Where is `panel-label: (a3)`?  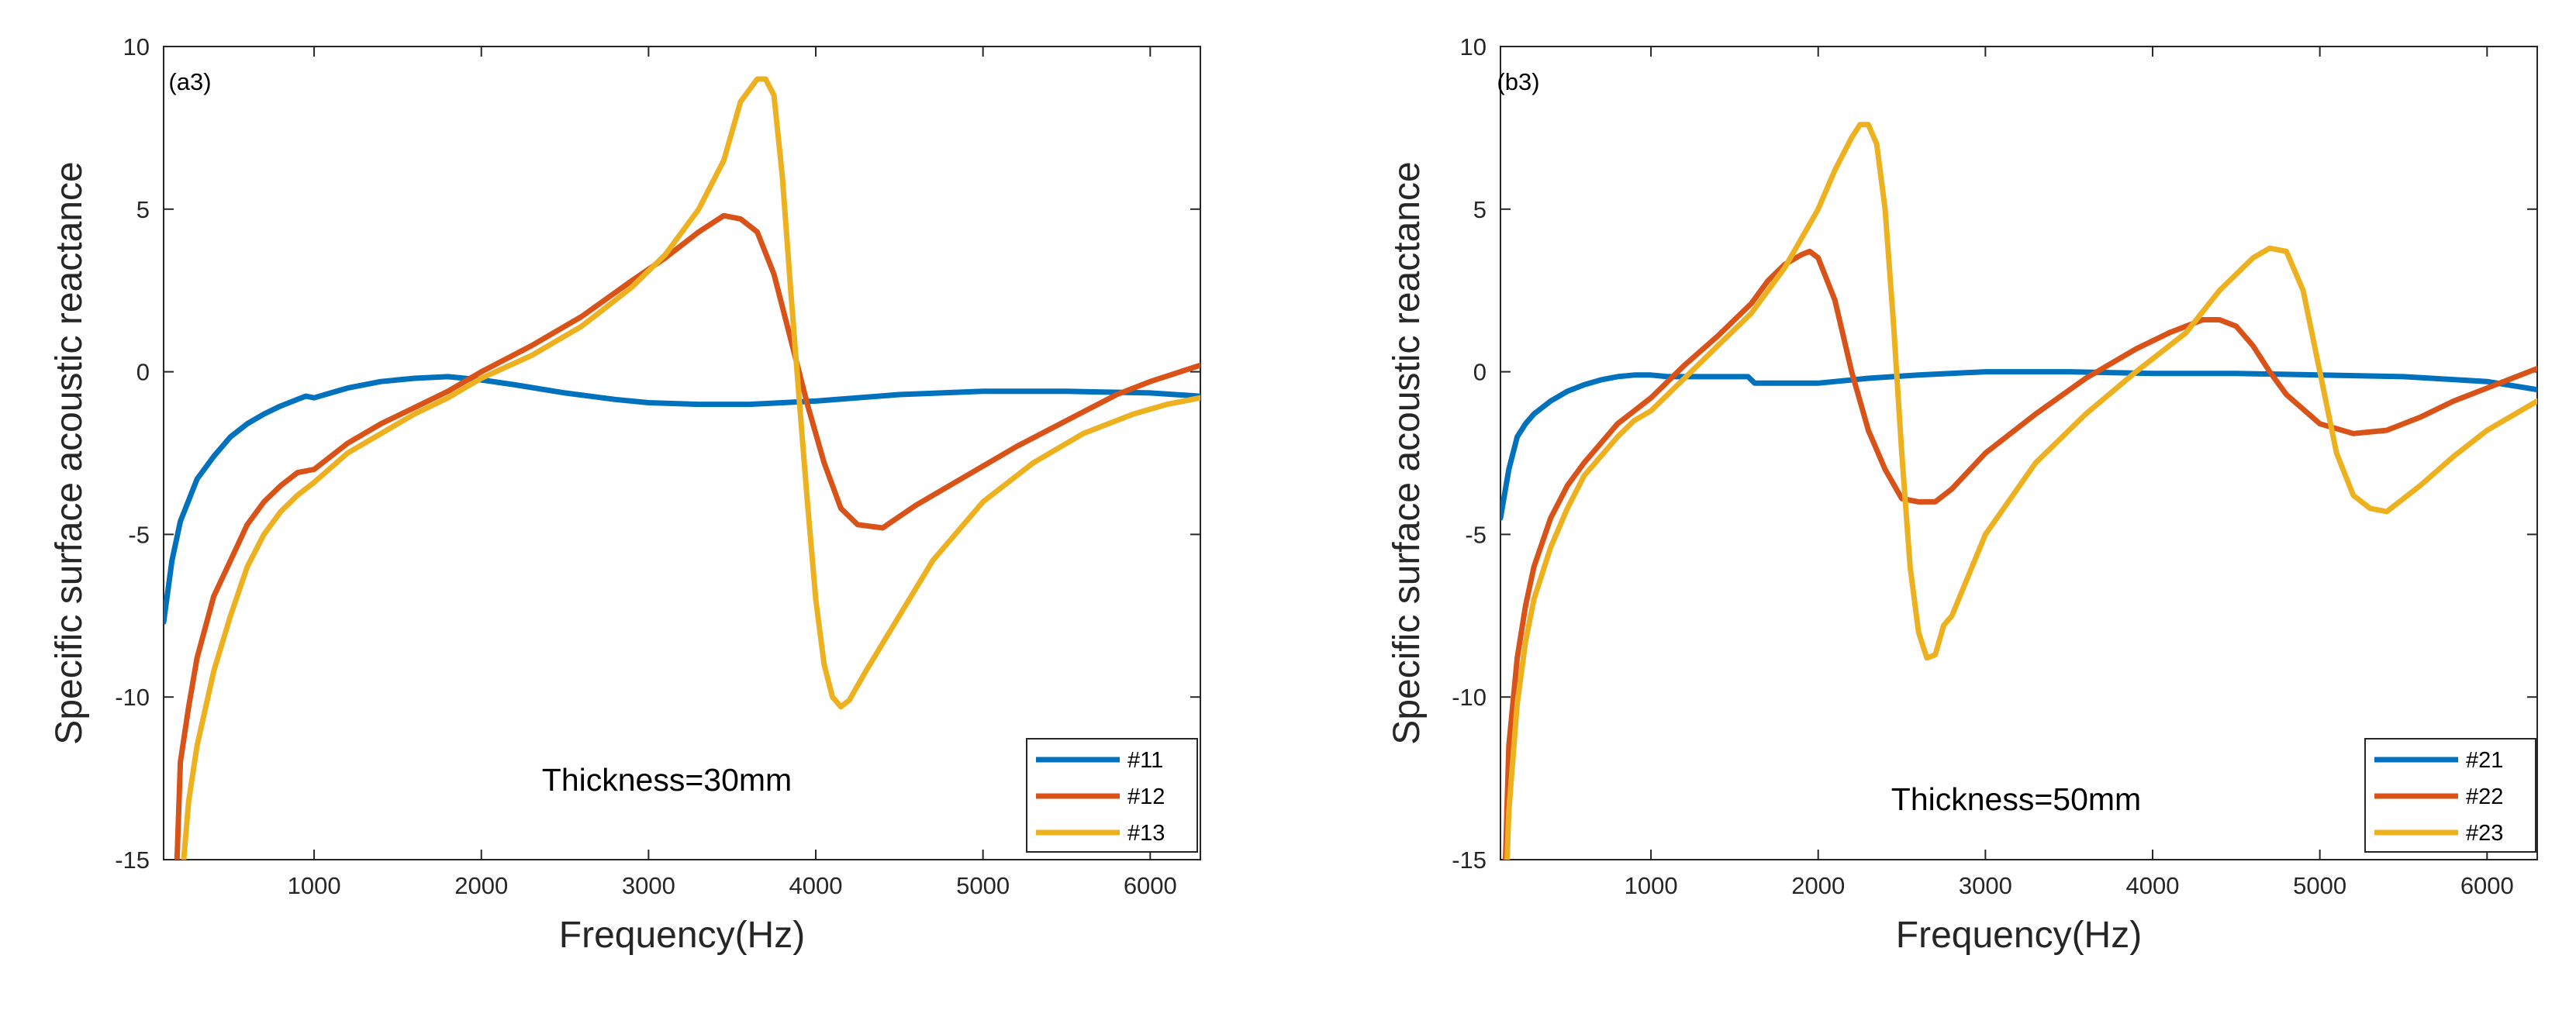
panel-label: (a3) is located at coordinates (190, 81).